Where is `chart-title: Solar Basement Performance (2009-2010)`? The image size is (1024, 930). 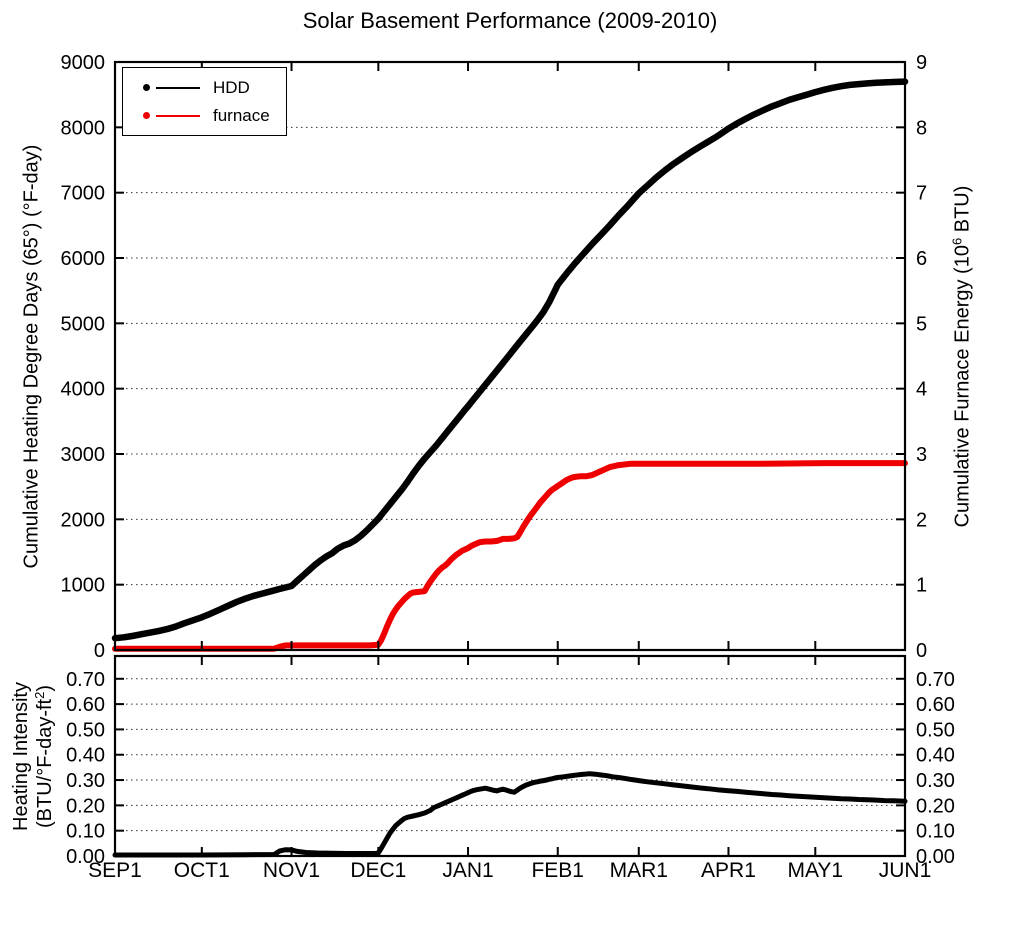 chart-title: Solar Basement Performance (2009-2010) is located at coordinates (510, 20).